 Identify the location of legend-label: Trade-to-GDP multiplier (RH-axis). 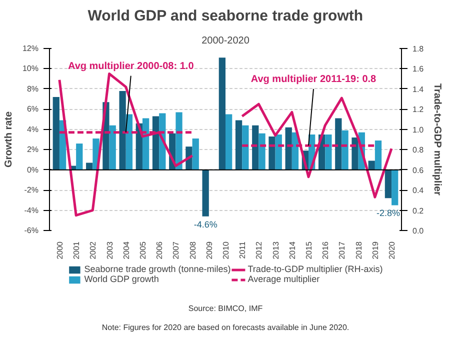
(315, 269).